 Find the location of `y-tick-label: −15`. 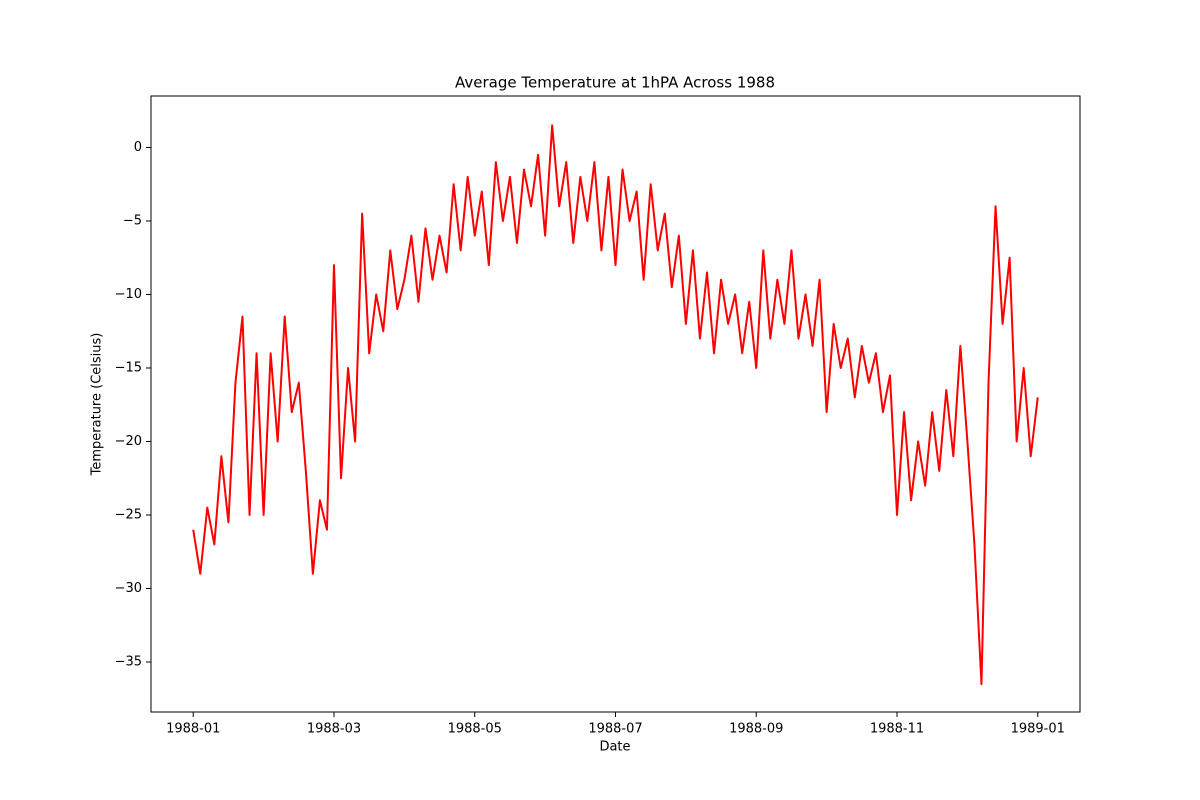

y-tick-label: −15 is located at coordinates (128, 367).